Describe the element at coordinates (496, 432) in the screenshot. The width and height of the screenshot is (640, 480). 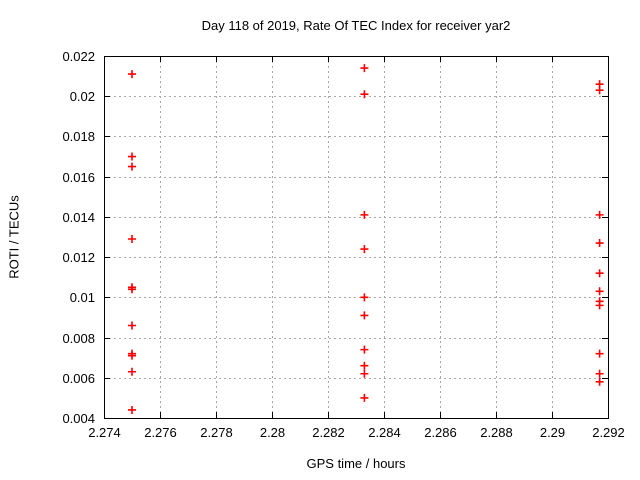
I see `x-tick-label: 2.288` at that location.